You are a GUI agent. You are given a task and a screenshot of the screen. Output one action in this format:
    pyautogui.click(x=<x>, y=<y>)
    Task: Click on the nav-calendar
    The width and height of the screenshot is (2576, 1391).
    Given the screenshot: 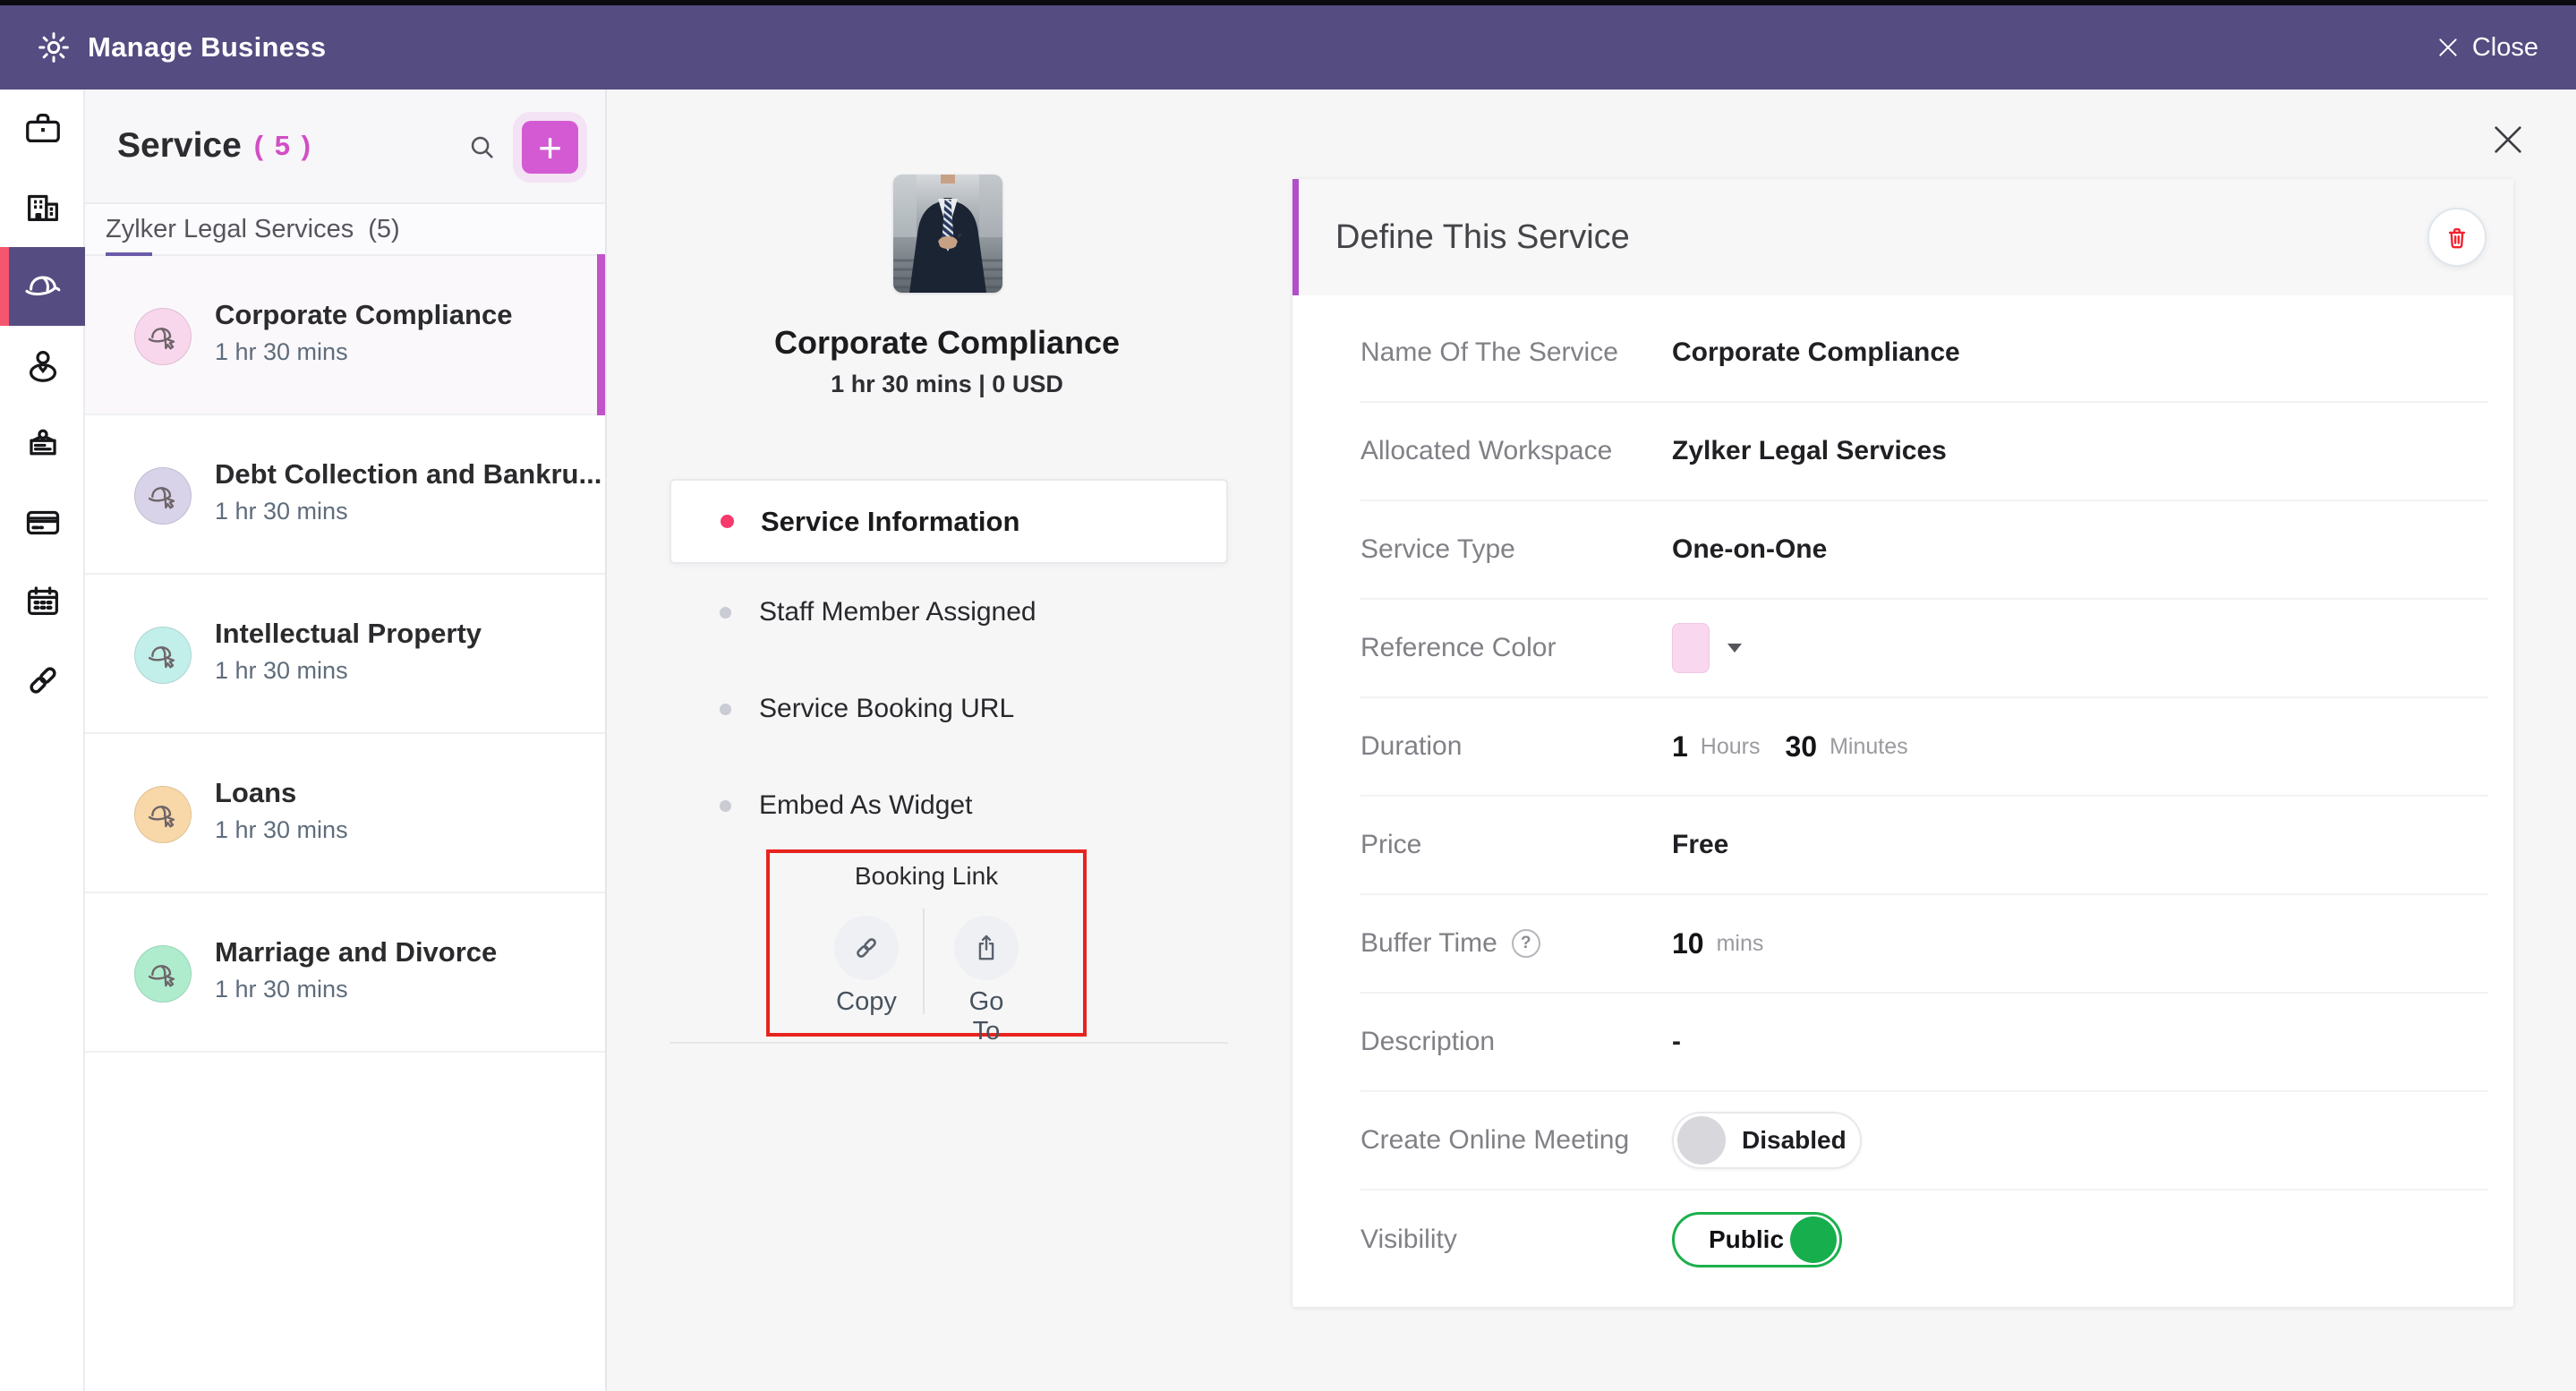 What is the action you would take?
    pyautogui.click(x=42, y=601)
    